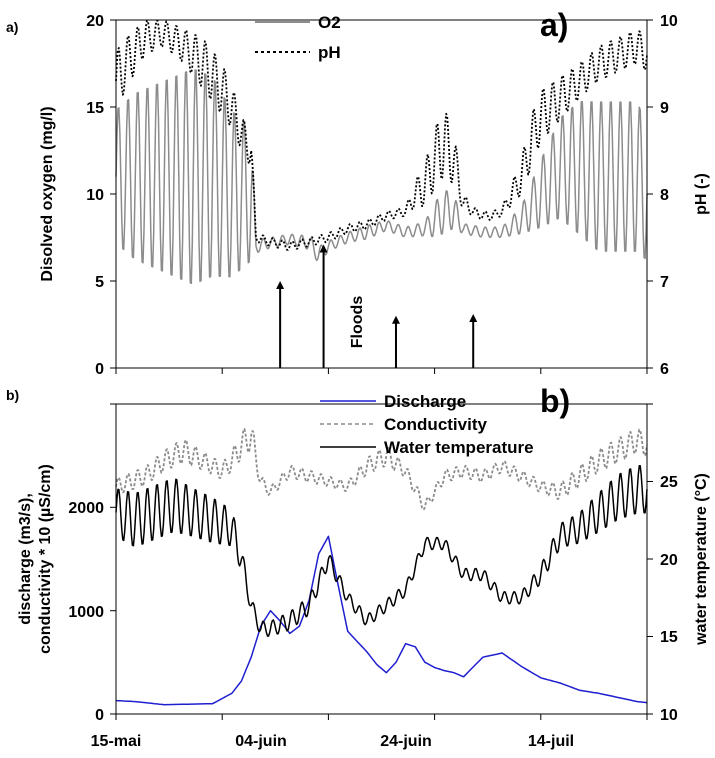  I want to click on a-left-tick-label: 0, so click(99, 369).